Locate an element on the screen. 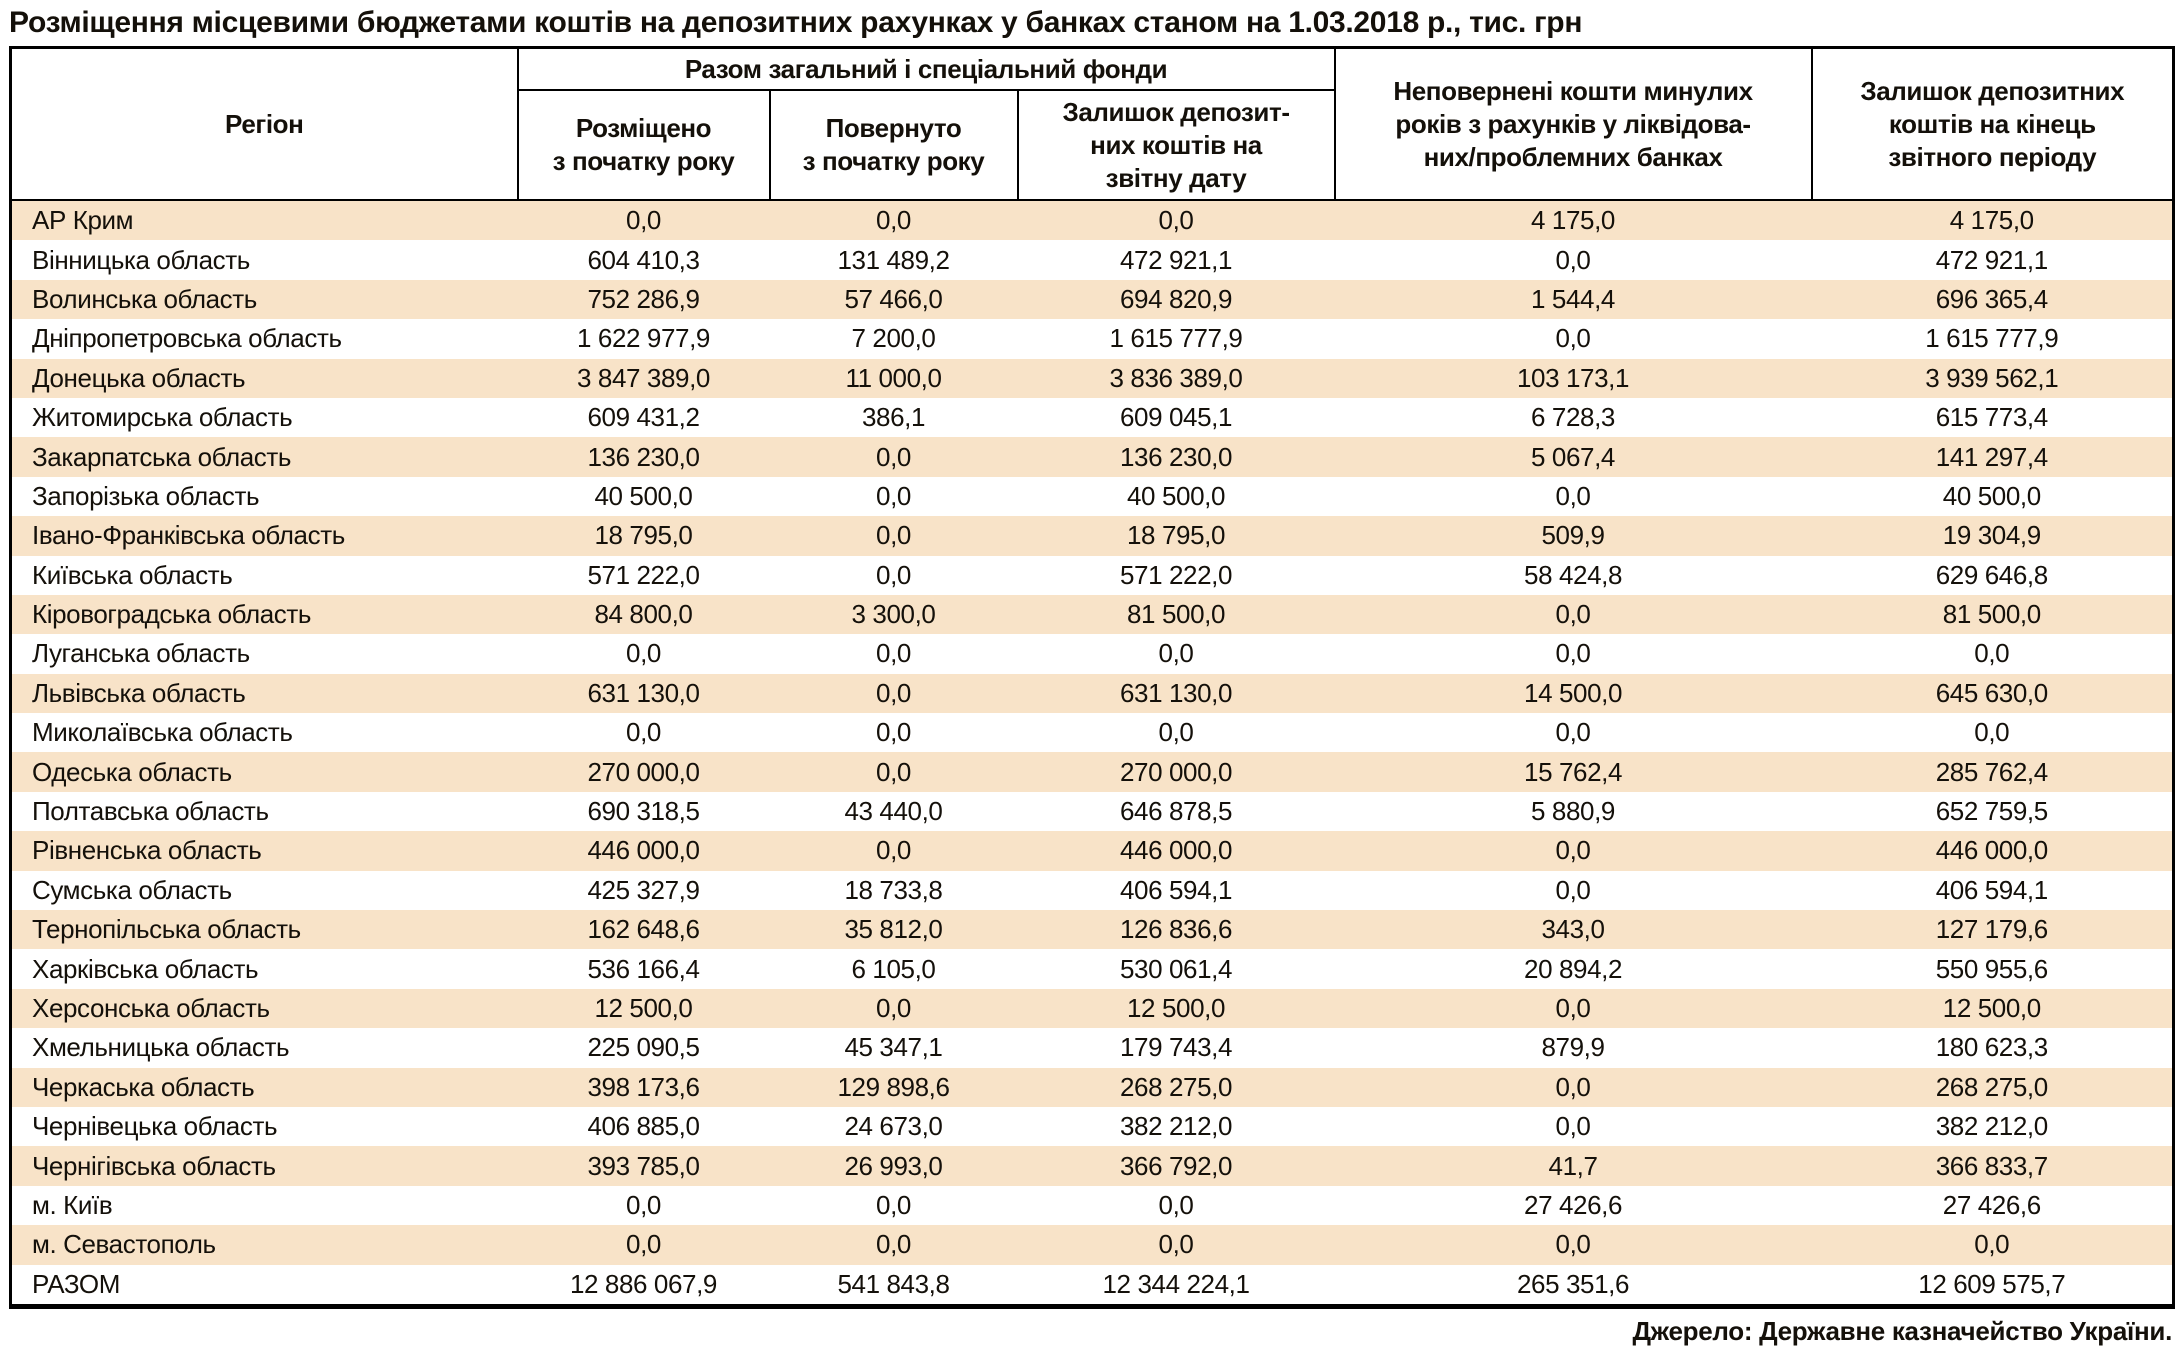 The image size is (2181, 1347). value-cell: 19 304,9 is located at coordinates (1991, 535).